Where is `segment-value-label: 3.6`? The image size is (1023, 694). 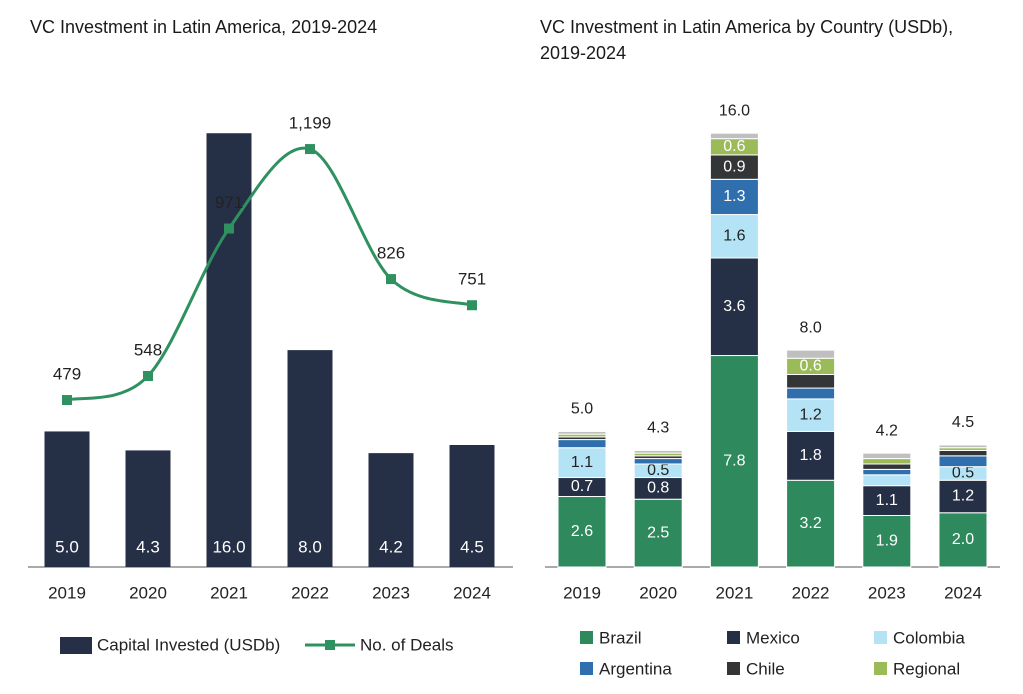 segment-value-label: 3.6 is located at coordinates (734, 306).